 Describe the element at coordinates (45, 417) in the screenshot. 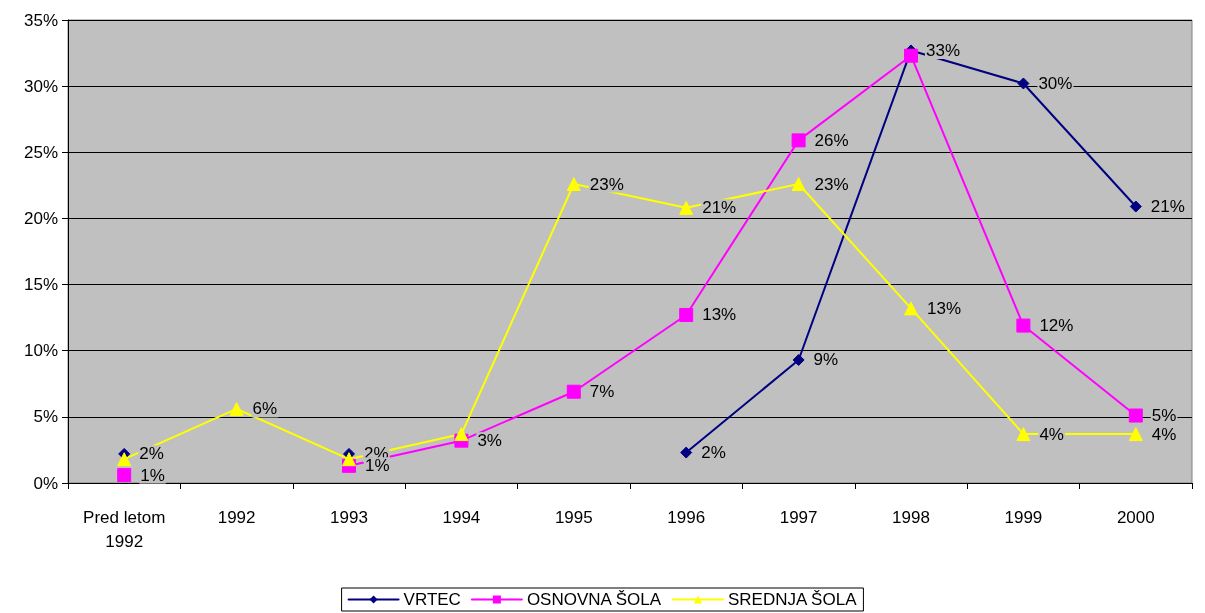

I see `y-tick-label: 5%` at that location.